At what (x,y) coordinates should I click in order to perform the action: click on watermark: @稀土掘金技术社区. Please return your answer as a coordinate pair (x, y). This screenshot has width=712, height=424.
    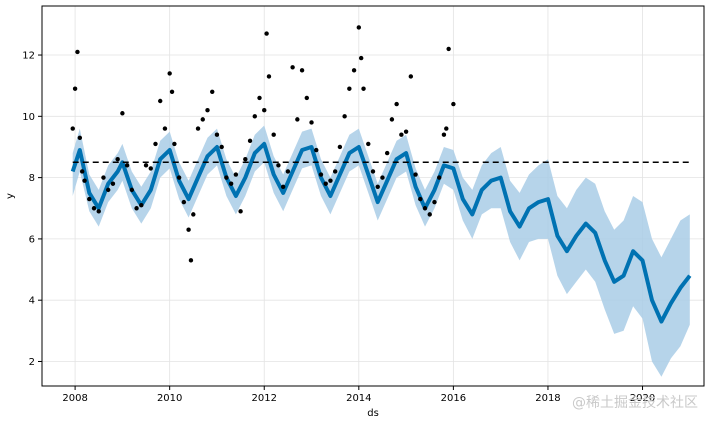
    Looking at the image, I should click on (635, 403).